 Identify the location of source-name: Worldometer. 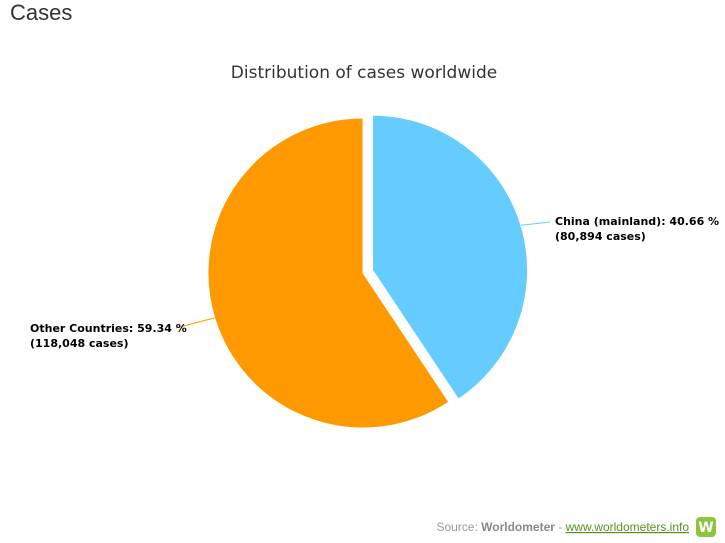
(518, 527).